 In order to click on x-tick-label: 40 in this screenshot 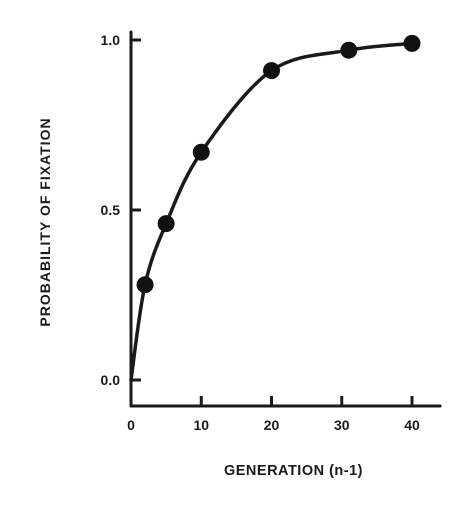, I will do `click(412, 425)`.